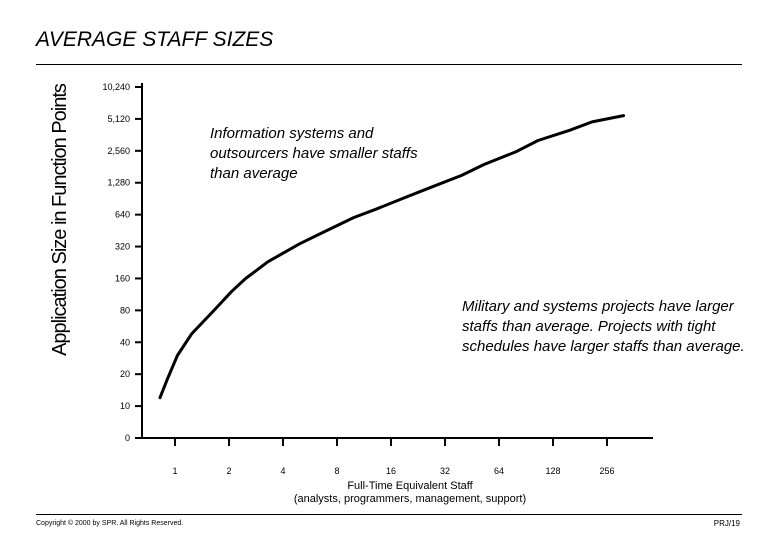  Describe the element at coordinates (125, 374) in the screenshot. I see `y-tick-label: 20` at that location.